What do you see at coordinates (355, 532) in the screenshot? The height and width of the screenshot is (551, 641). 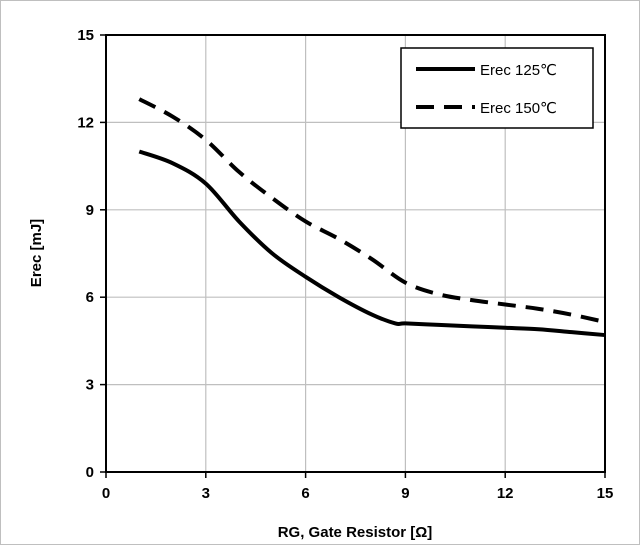 I see `x-axis-title: RG, Gate Resistor [Ω]` at bounding box center [355, 532].